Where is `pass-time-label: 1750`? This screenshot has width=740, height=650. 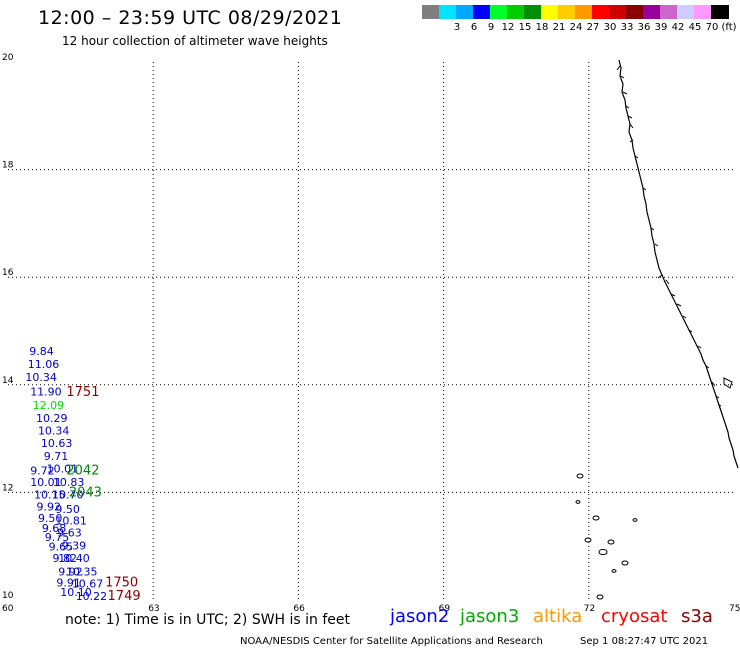
pass-time-label: 1750 is located at coordinates (121, 583).